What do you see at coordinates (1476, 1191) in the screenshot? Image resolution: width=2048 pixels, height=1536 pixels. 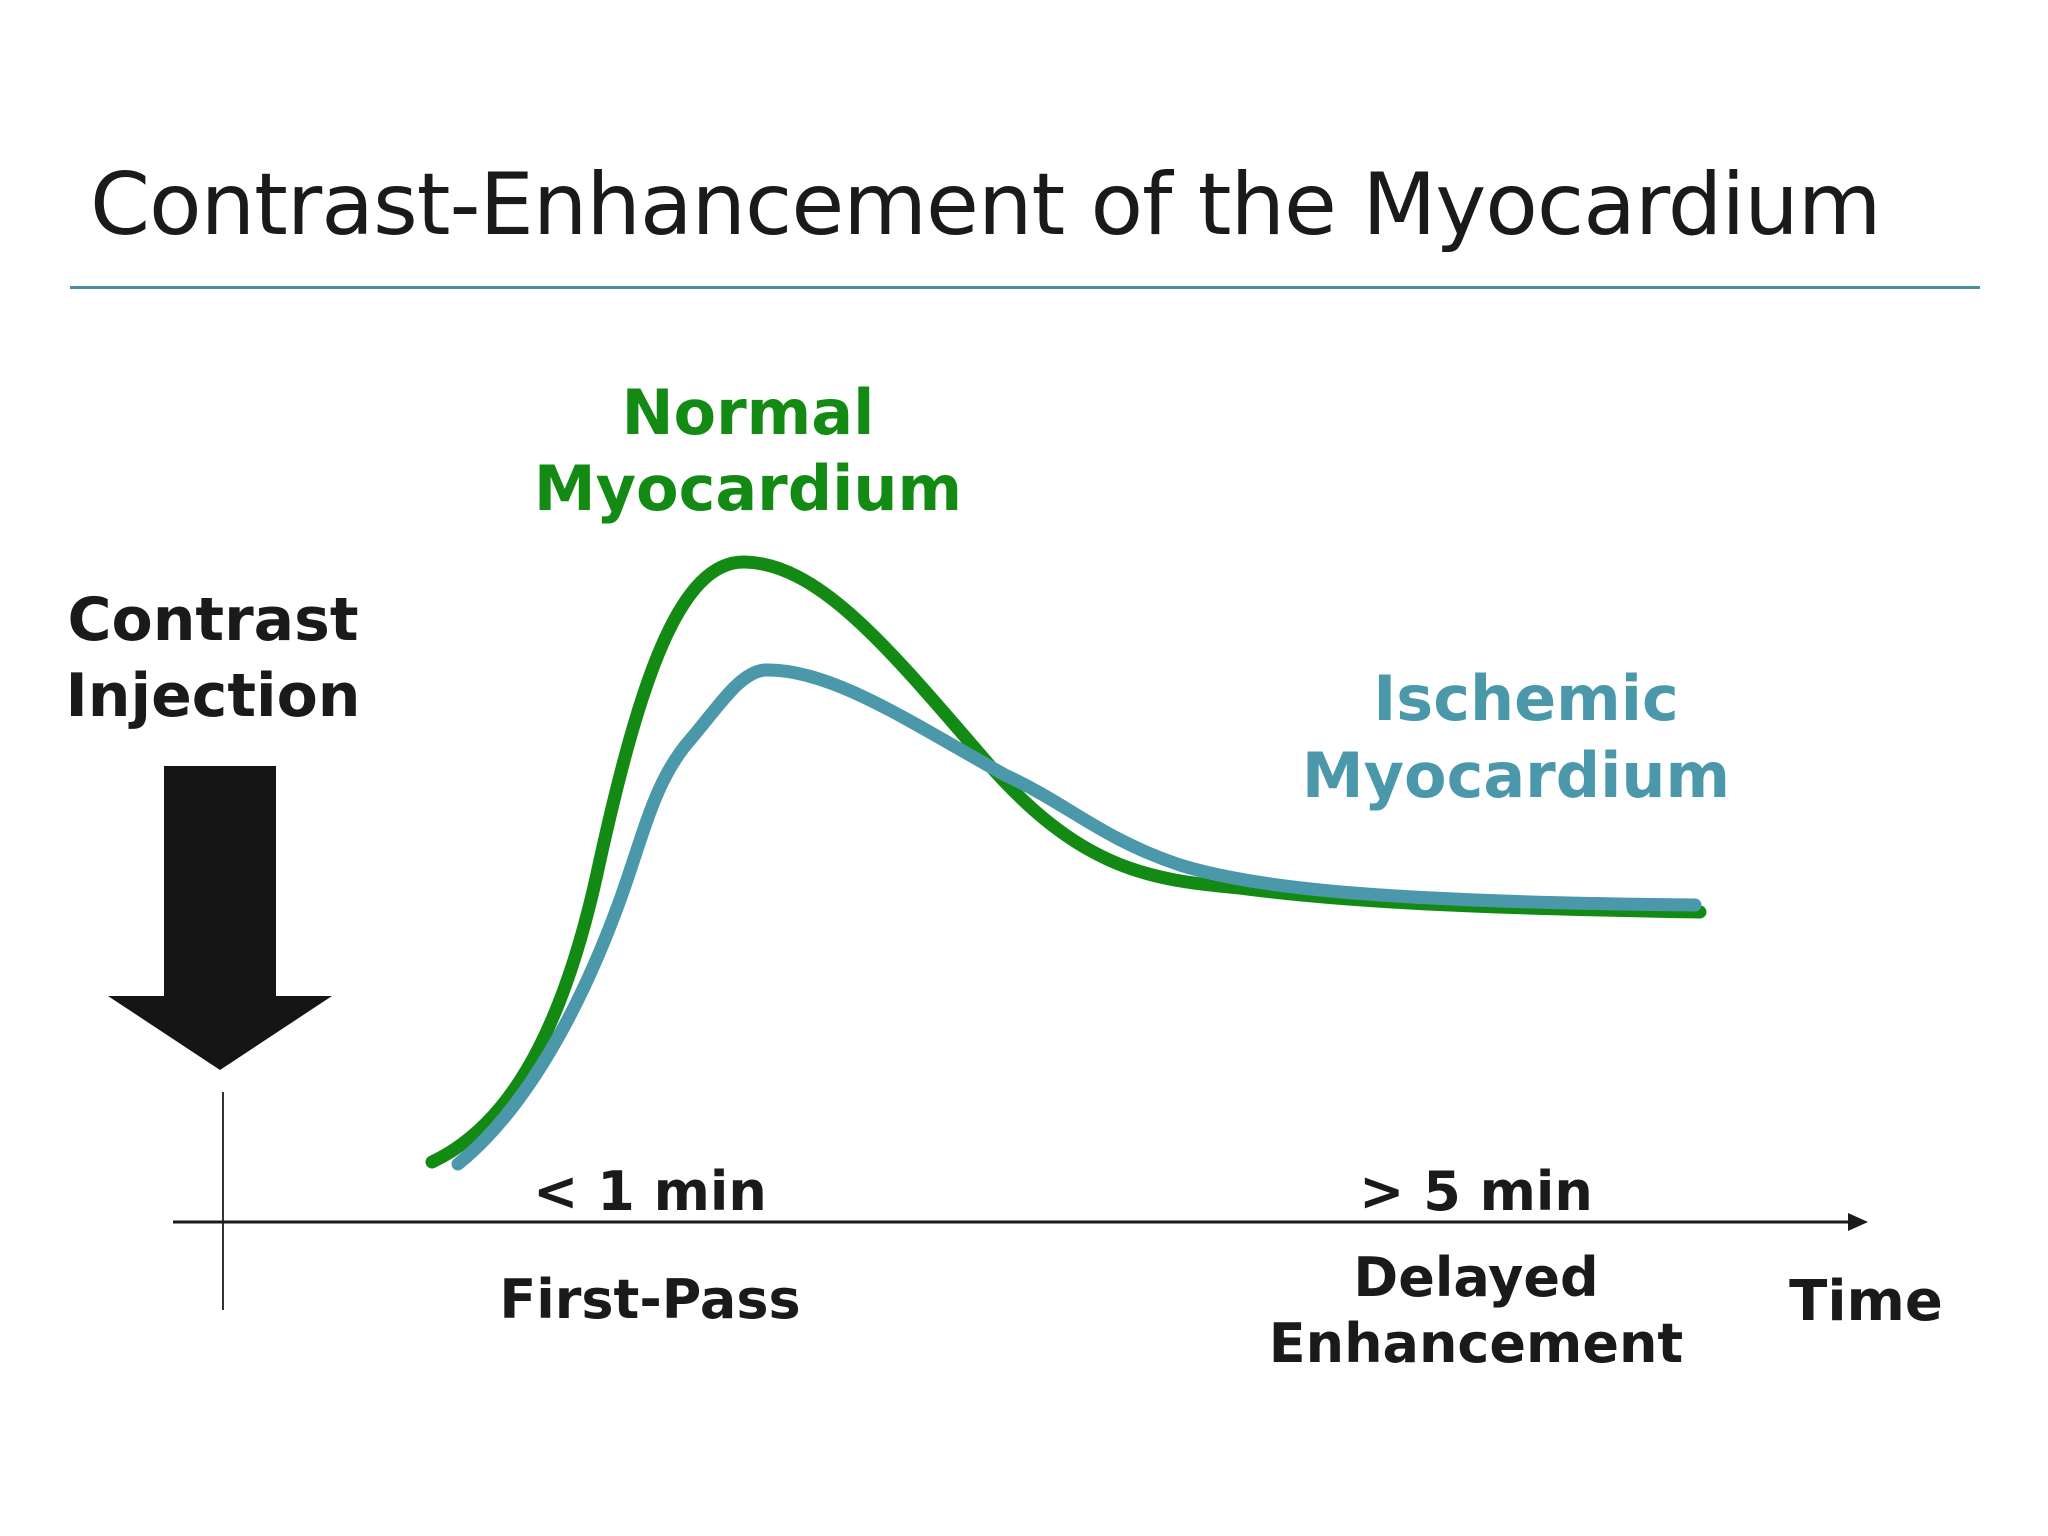 I see `delayed-time-label: > 5 min` at bounding box center [1476, 1191].